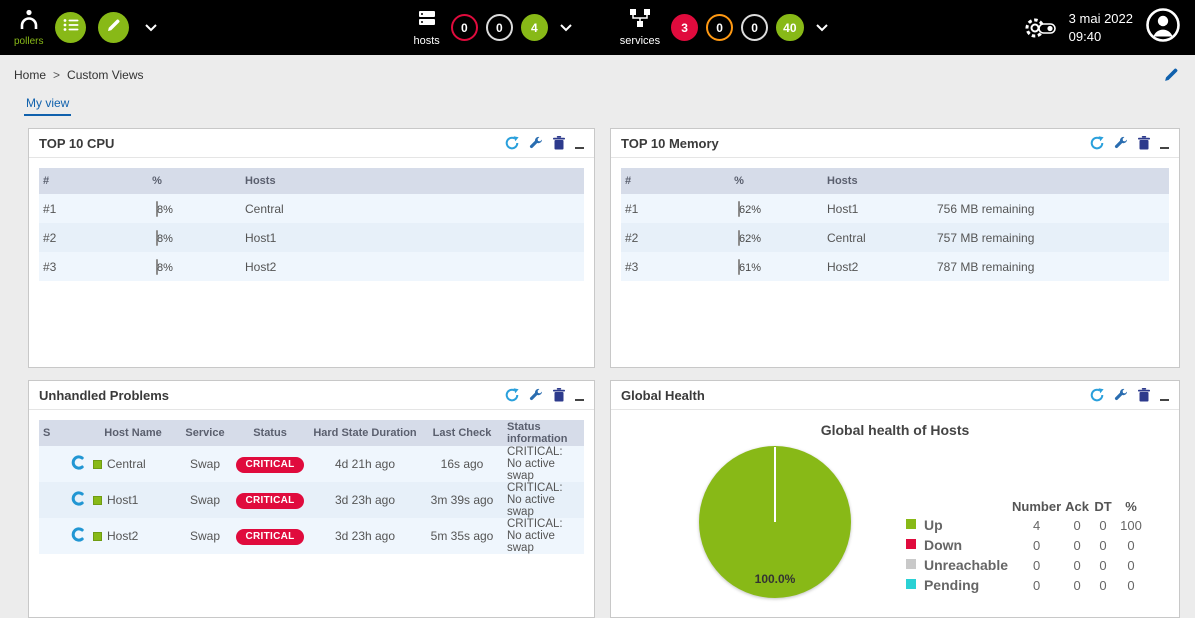  Describe the element at coordinates (1040, 28) in the screenshot. I see `settings-toggle-icon` at that location.